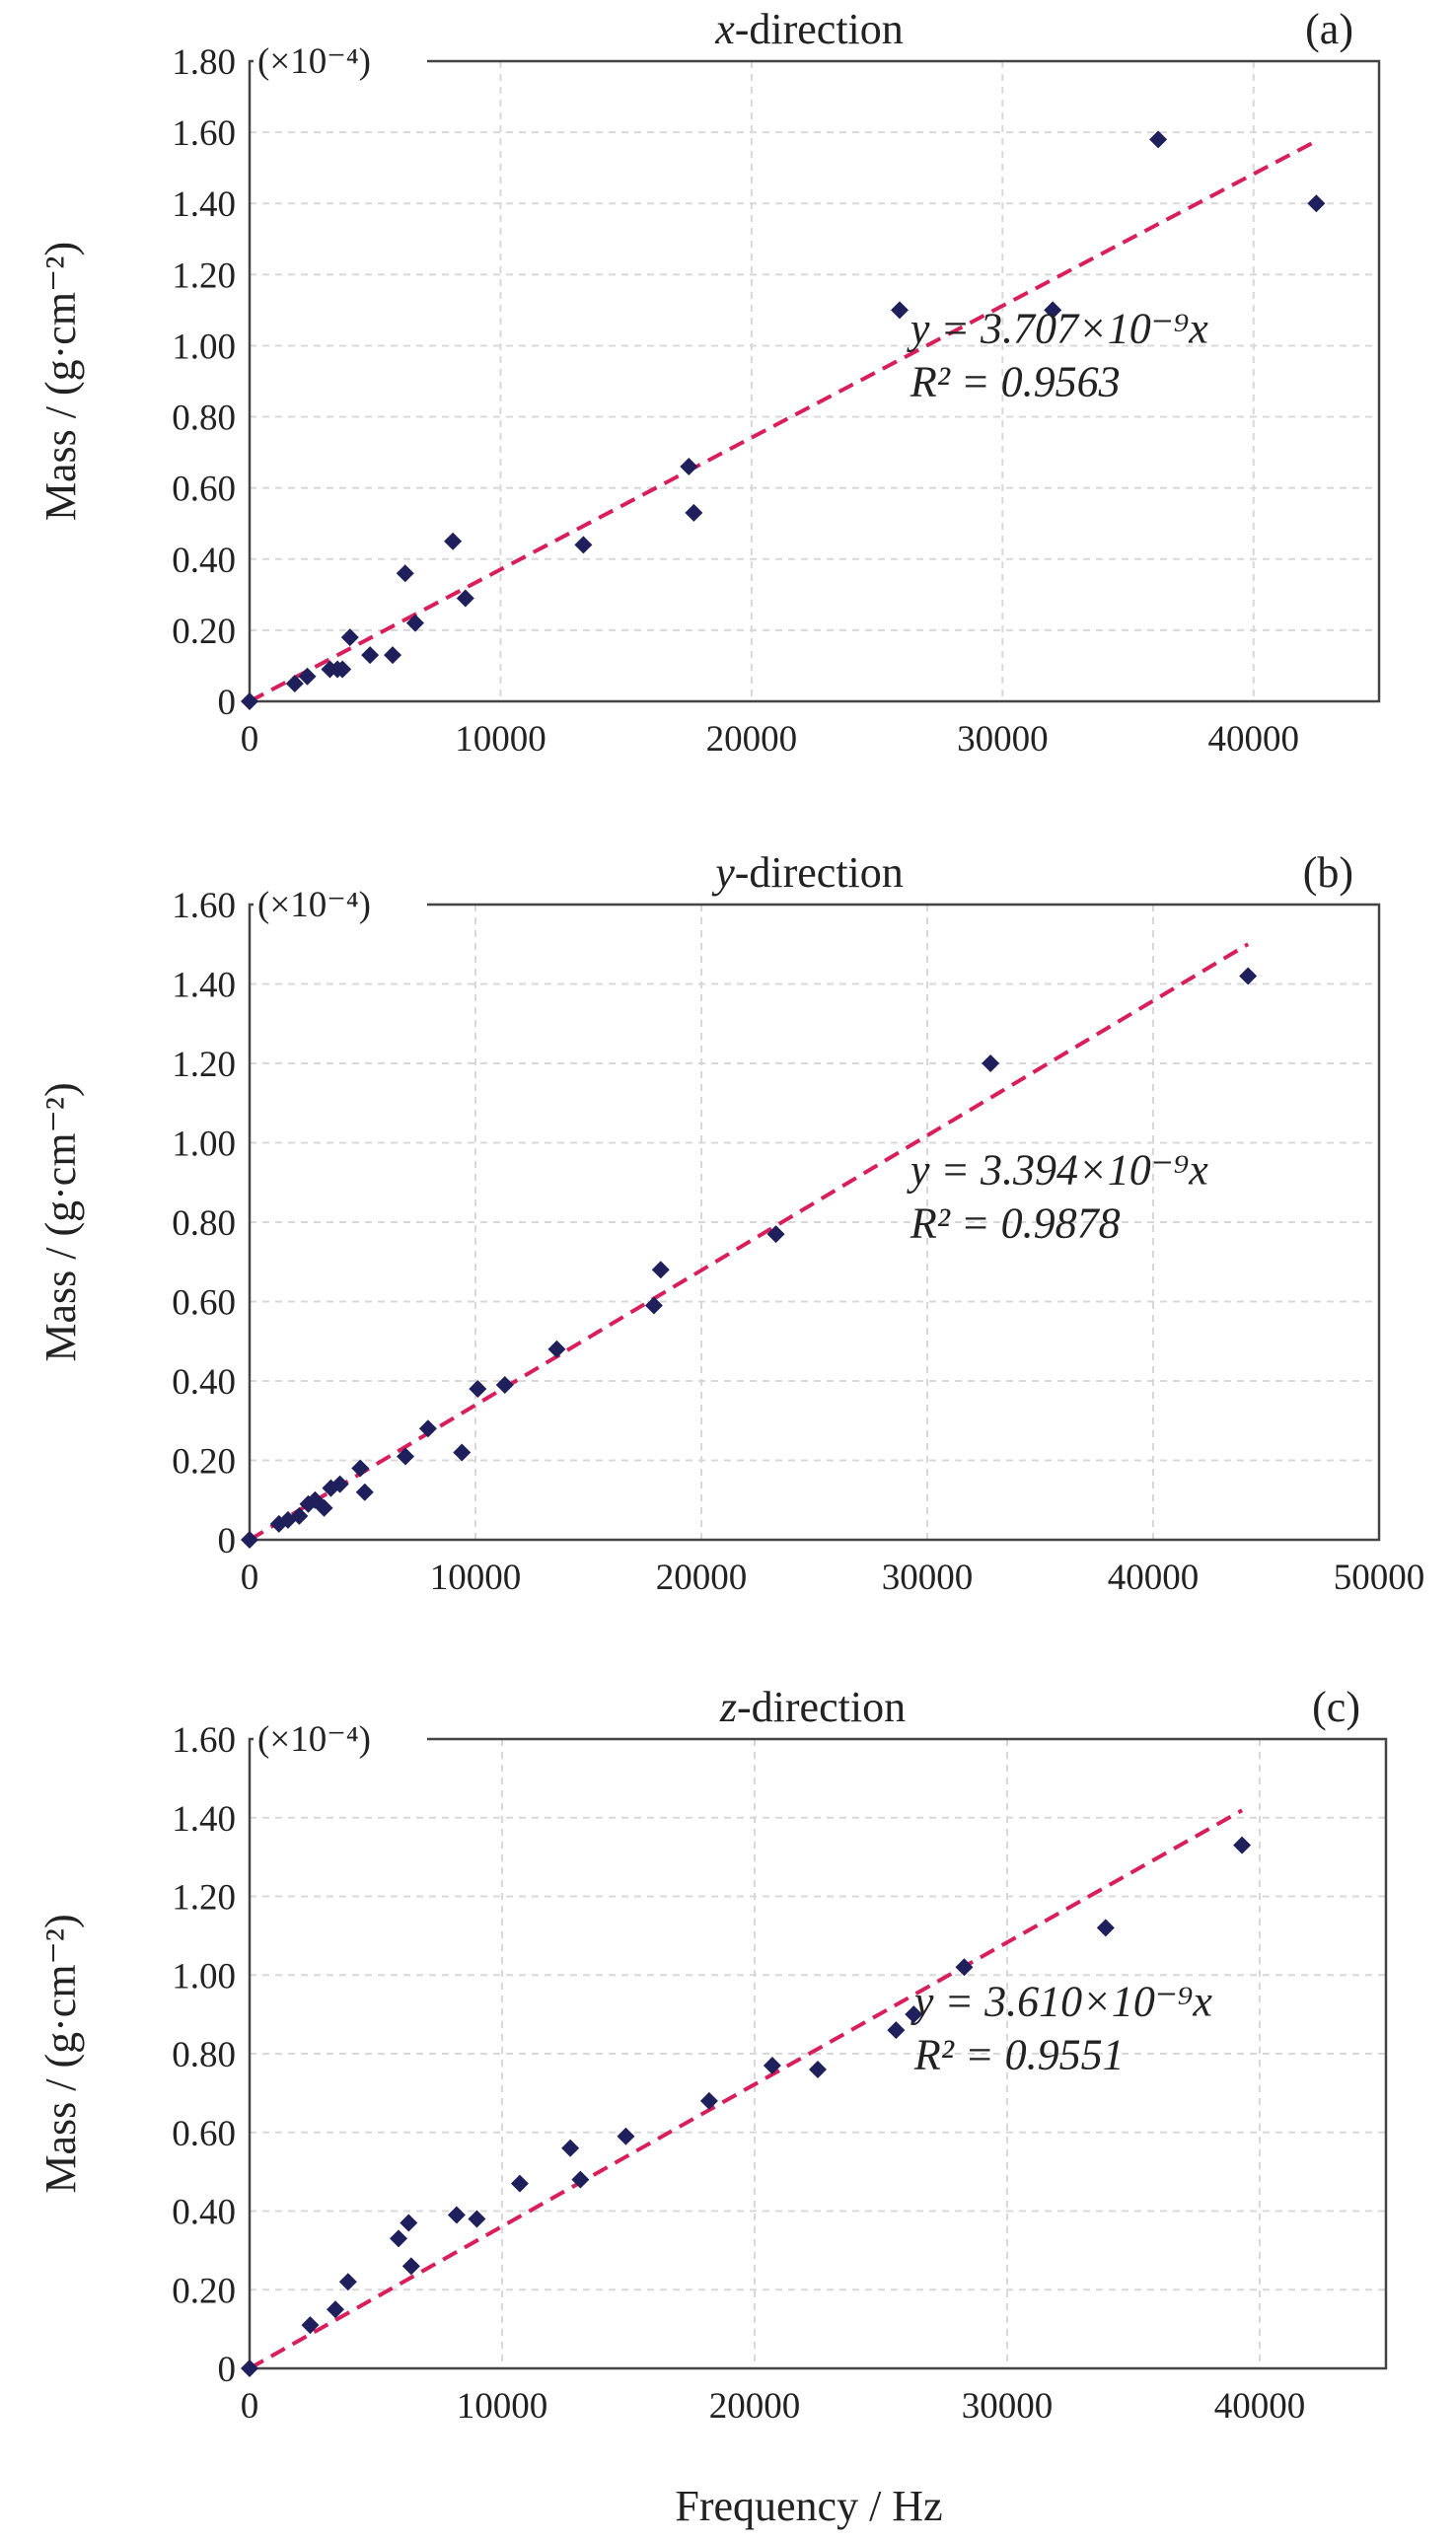 This screenshot has width=1456, height=2541. I want to click on r-squared-label: R² = 0.9563, so click(1016, 382).